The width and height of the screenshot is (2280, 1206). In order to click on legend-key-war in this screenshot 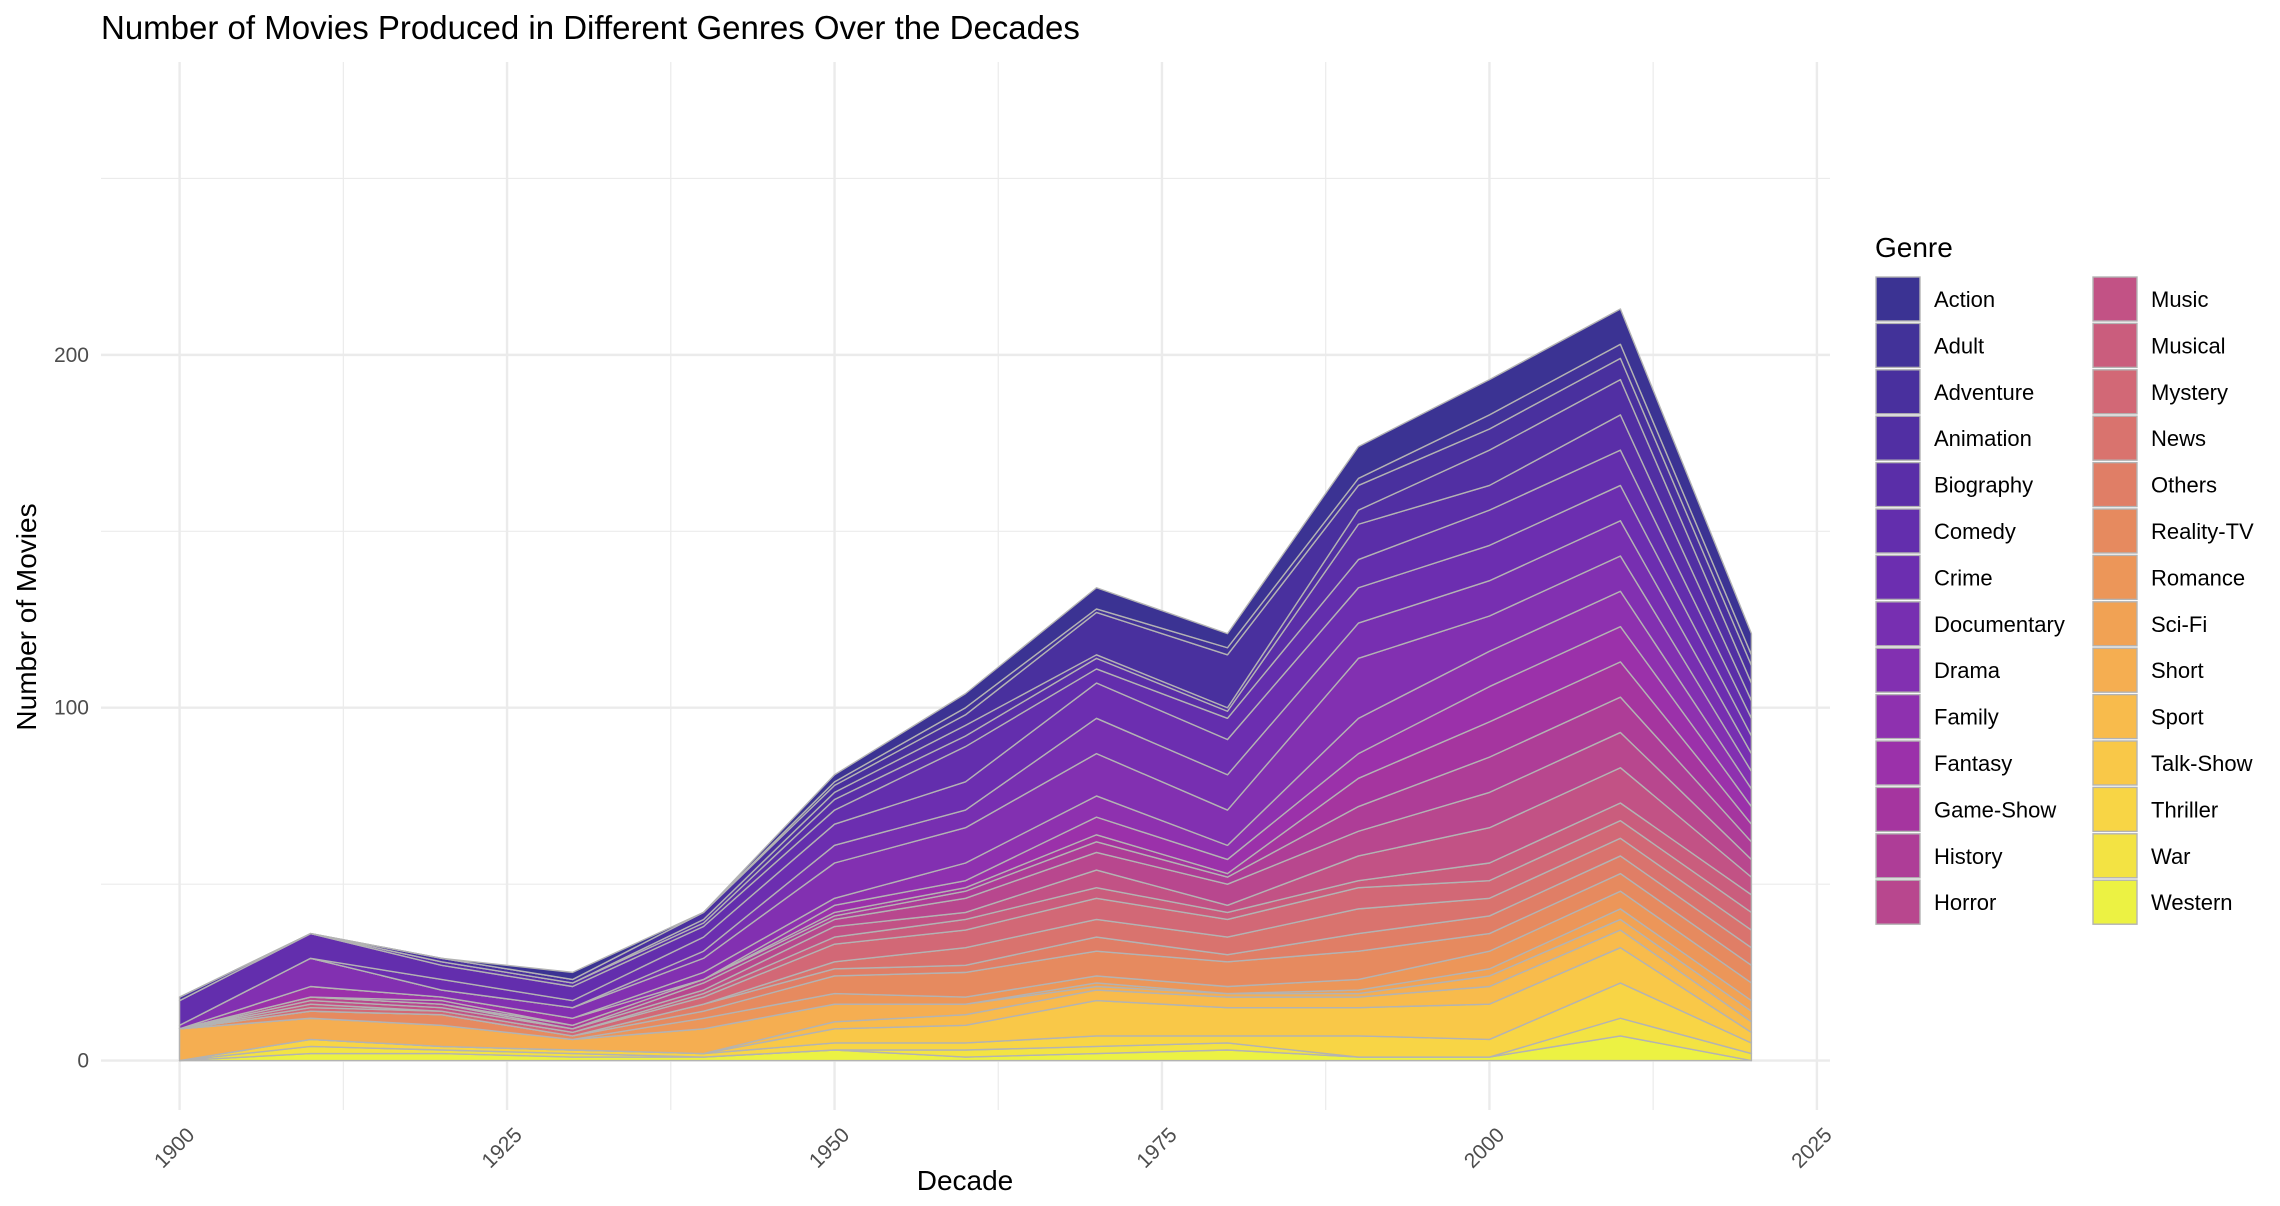, I will do `click(2115, 856)`.